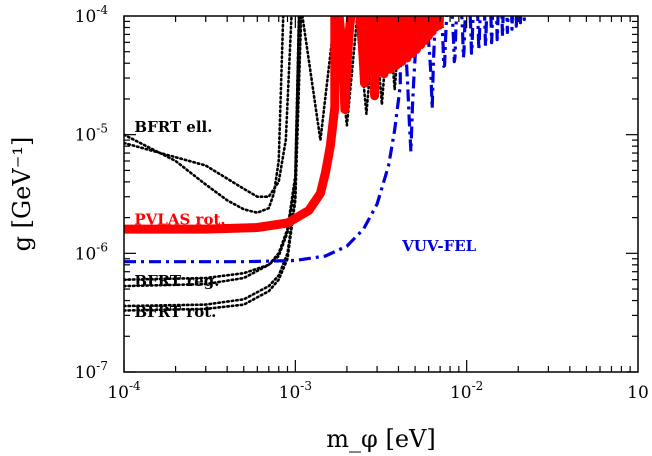  What do you see at coordinates (295, 391) in the screenshot?
I see `tick-label: 10⁻³` at bounding box center [295, 391].